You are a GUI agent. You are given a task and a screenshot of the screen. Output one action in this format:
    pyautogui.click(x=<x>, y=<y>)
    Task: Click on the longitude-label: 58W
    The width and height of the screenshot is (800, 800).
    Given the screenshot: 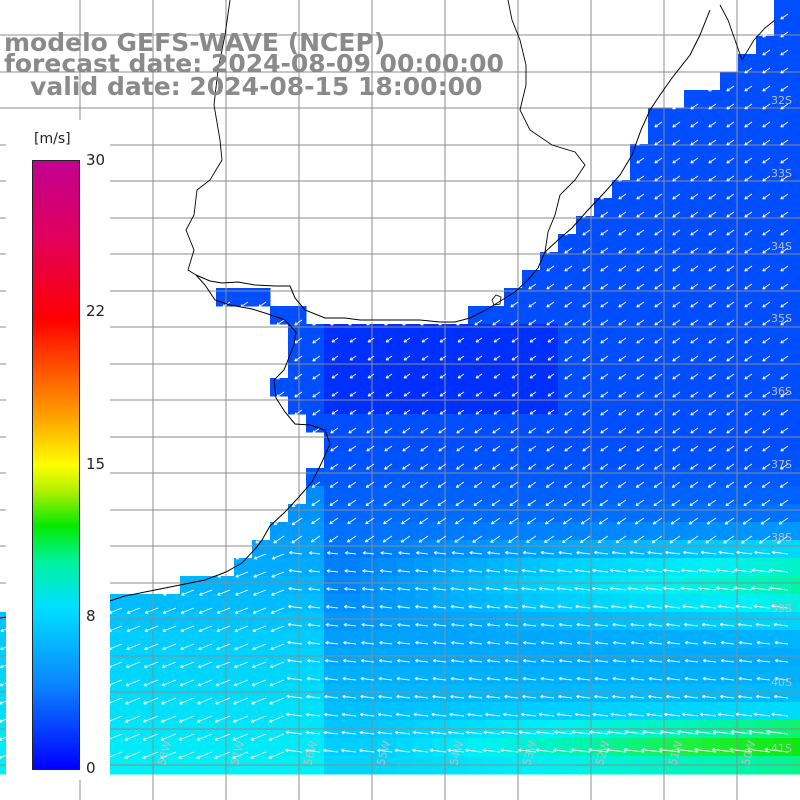 What is the action you would take?
    pyautogui.click(x=164, y=753)
    